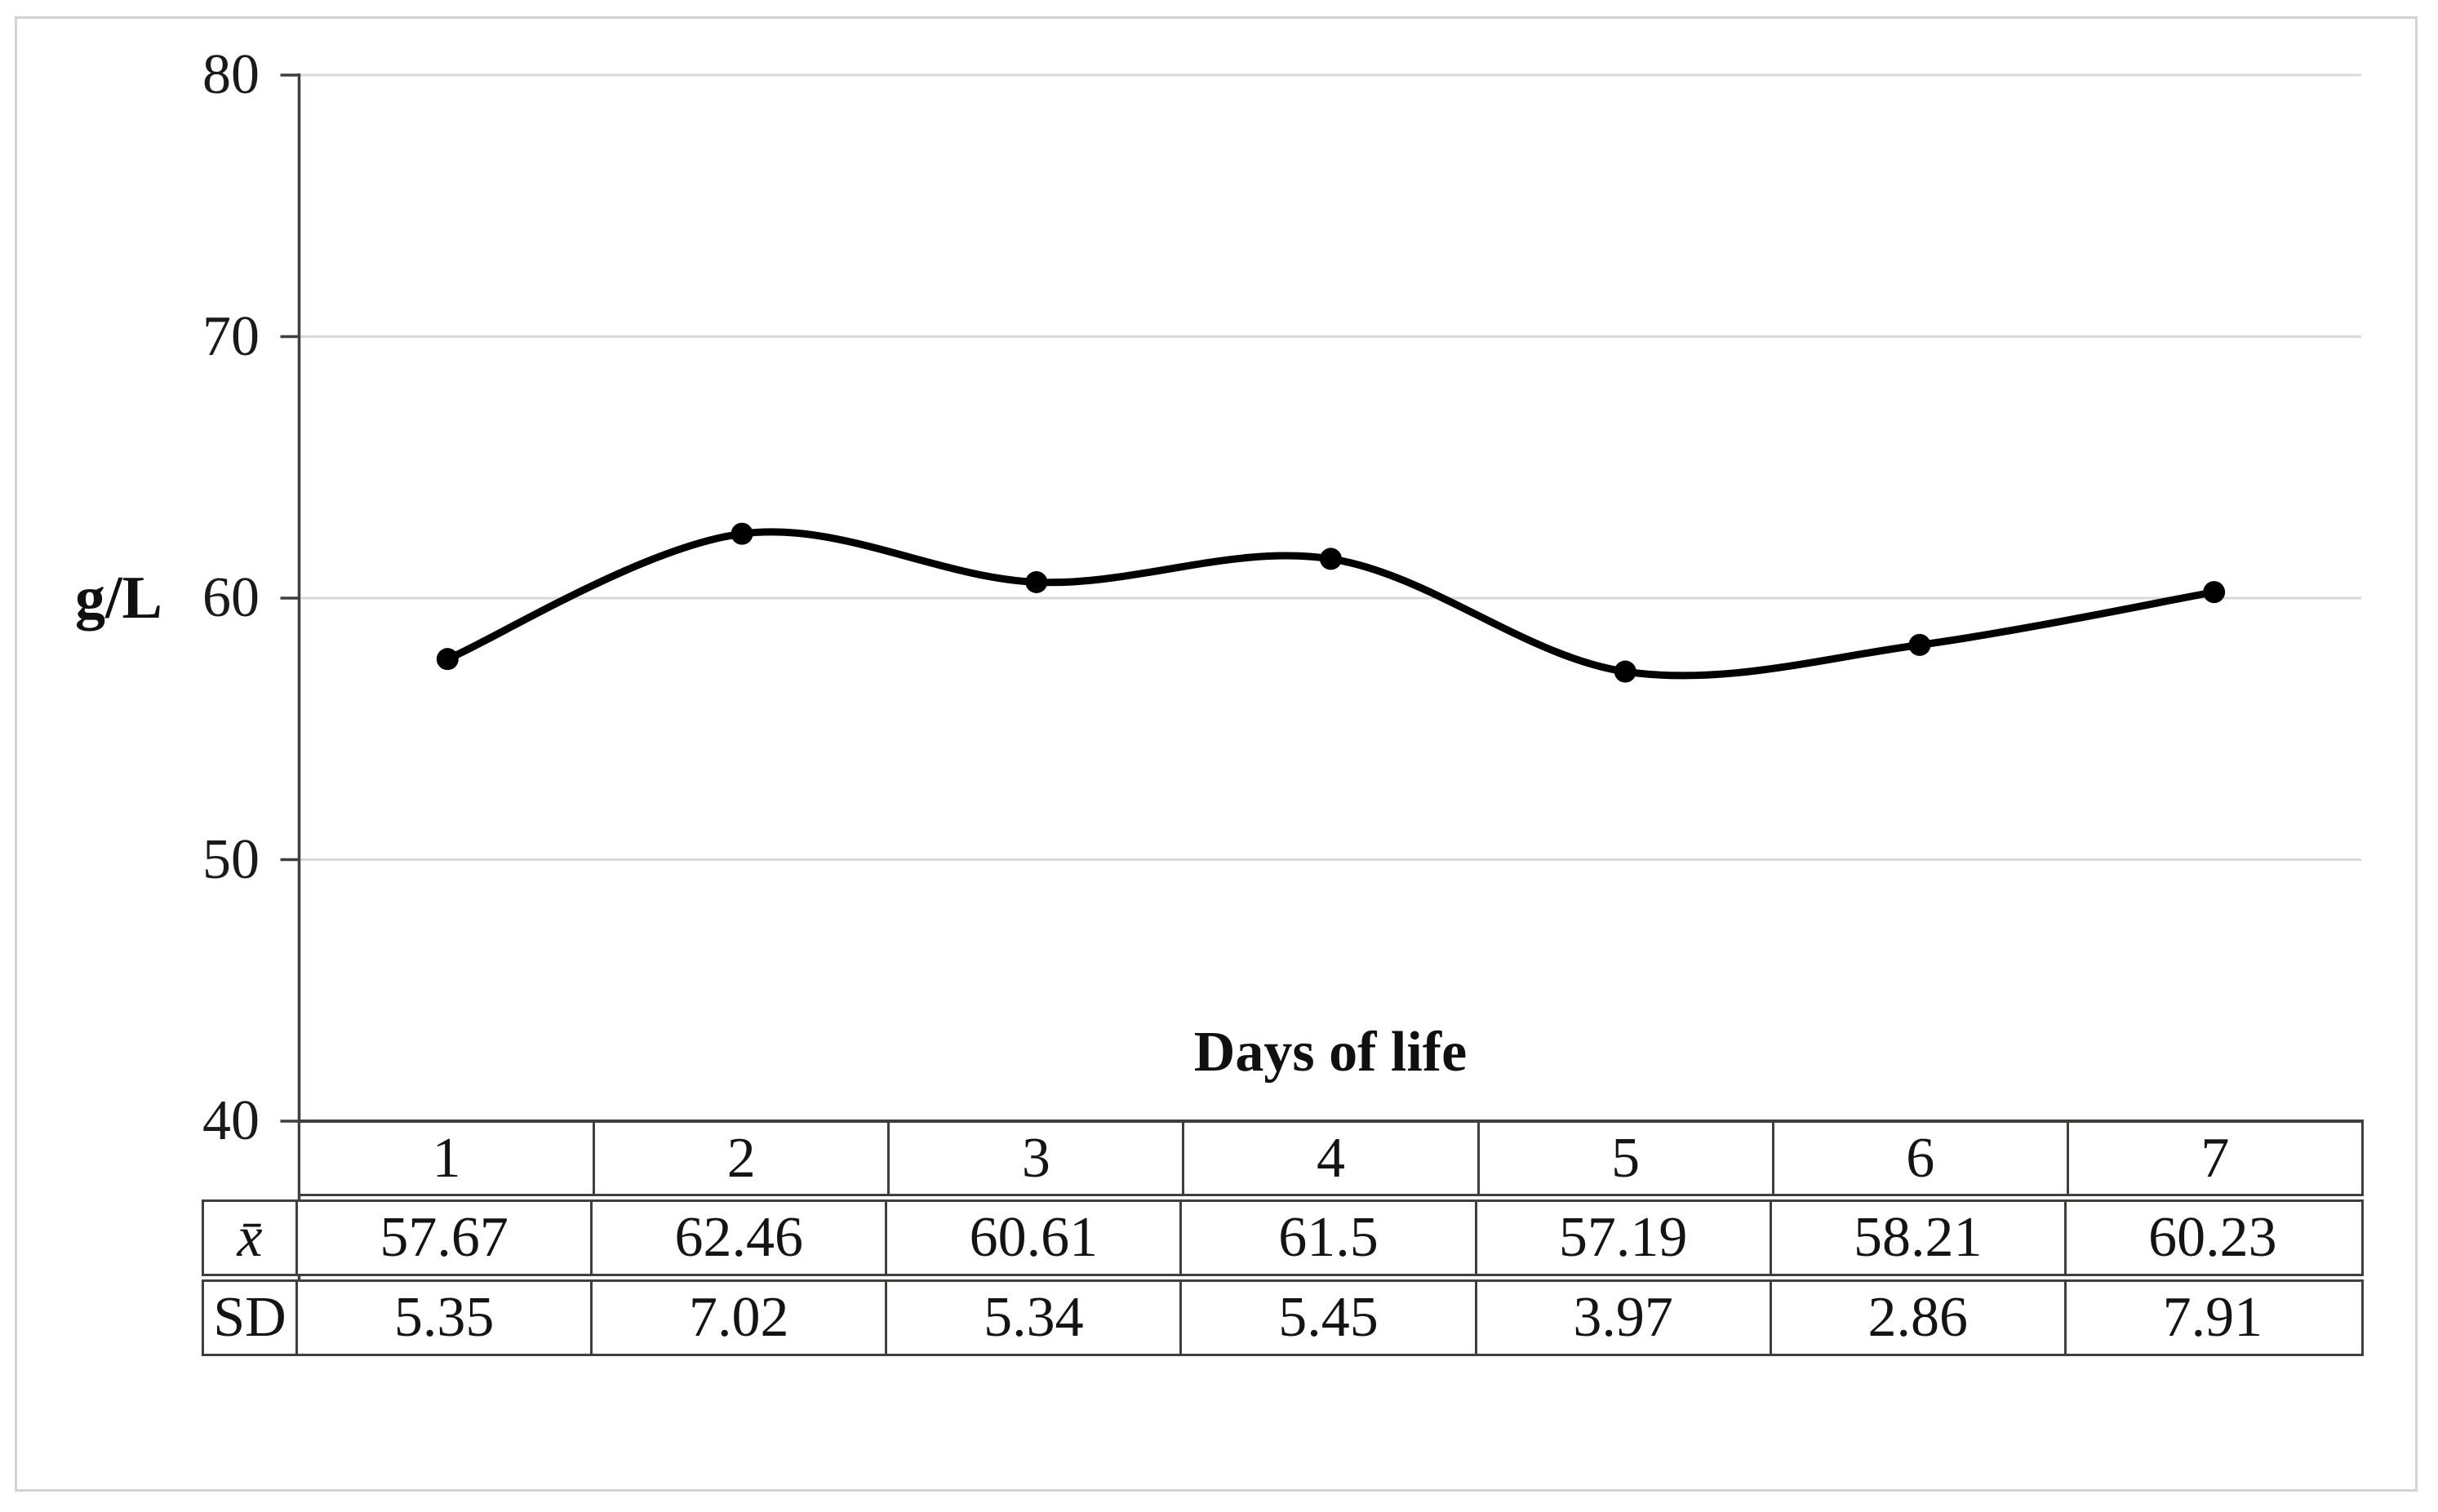  Describe the element at coordinates (1035, 1238) in the screenshot. I see `table-cell: 60.61` at that location.